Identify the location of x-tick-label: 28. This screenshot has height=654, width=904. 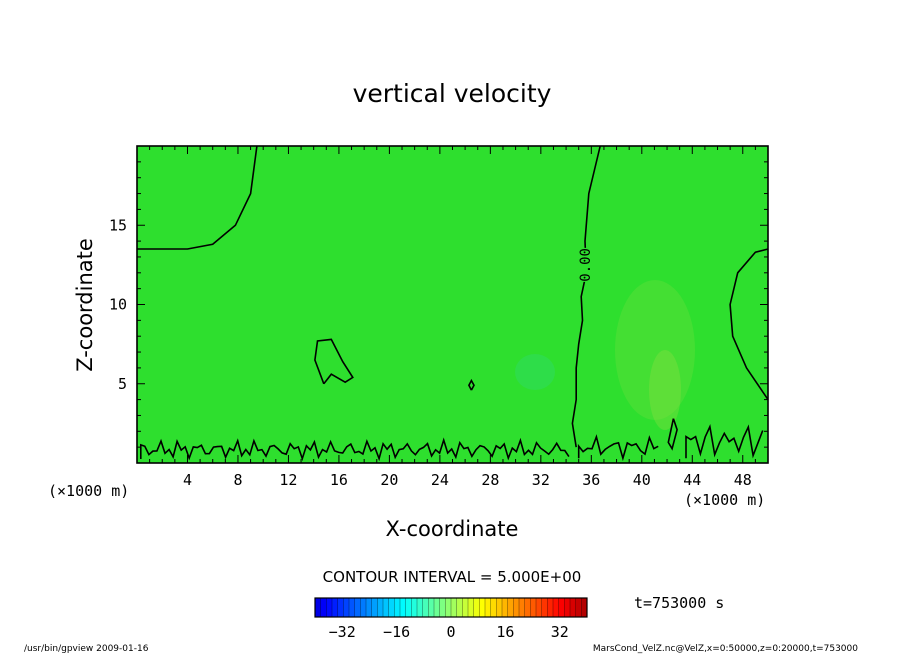
(490, 480).